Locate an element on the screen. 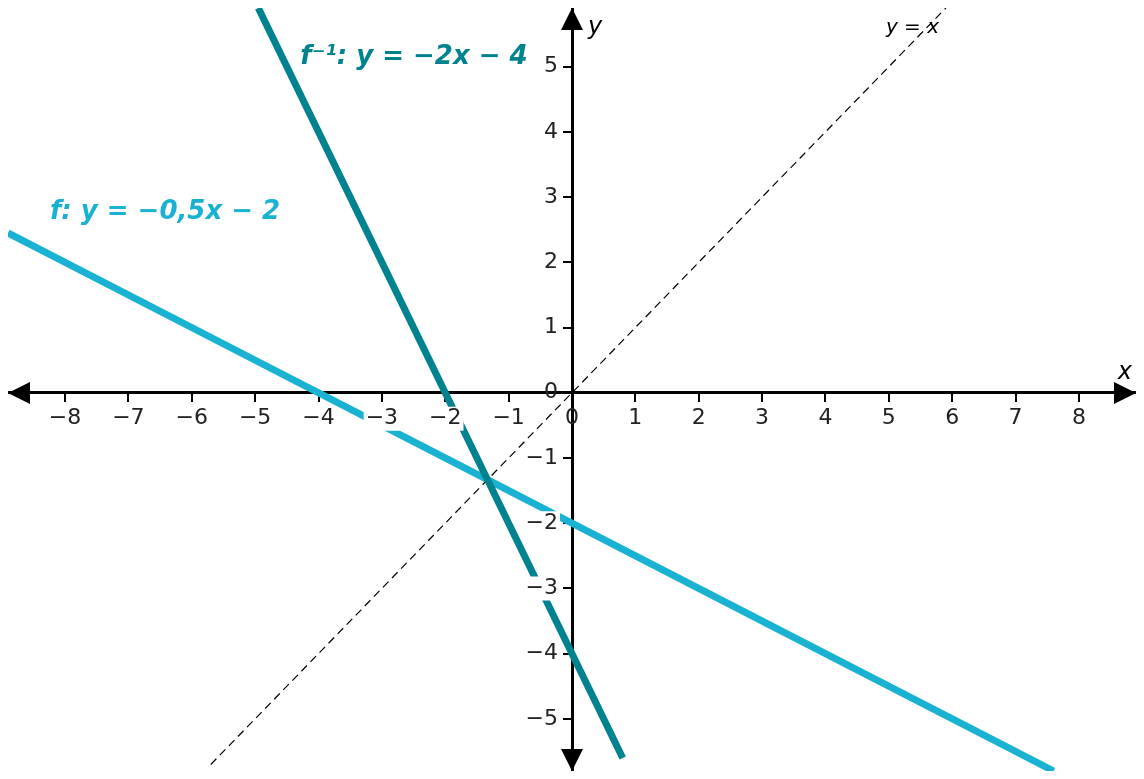 The width and height of the screenshot is (1144, 779). y-tick-label: 5 is located at coordinates (551, 65).